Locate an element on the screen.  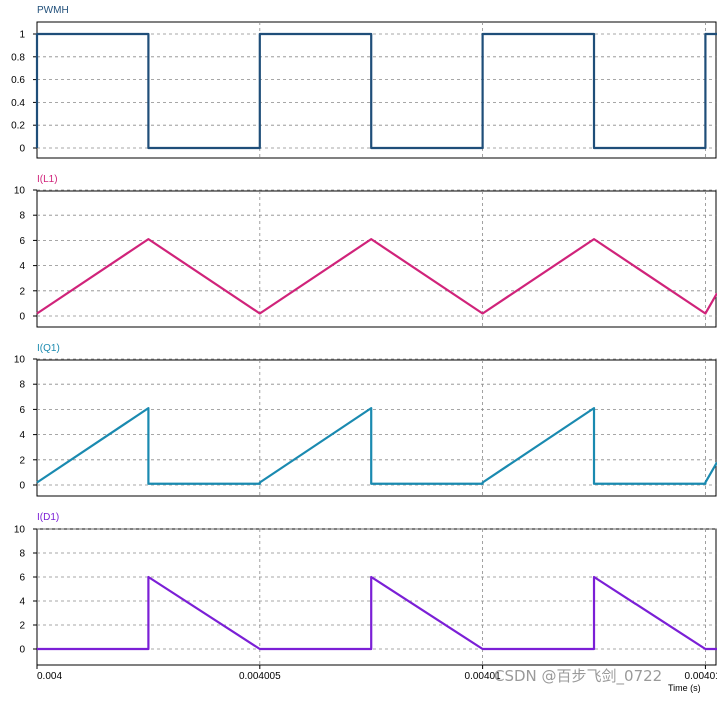
x-tick-label: 0.004015 is located at coordinates (701, 676).